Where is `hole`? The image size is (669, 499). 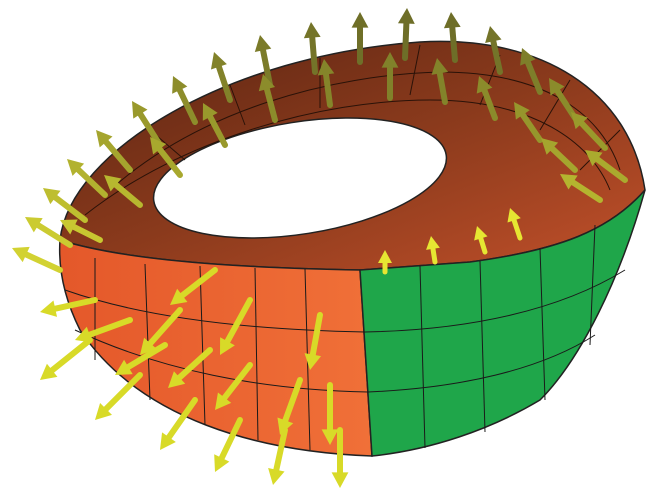 hole is located at coordinates (300, 178).